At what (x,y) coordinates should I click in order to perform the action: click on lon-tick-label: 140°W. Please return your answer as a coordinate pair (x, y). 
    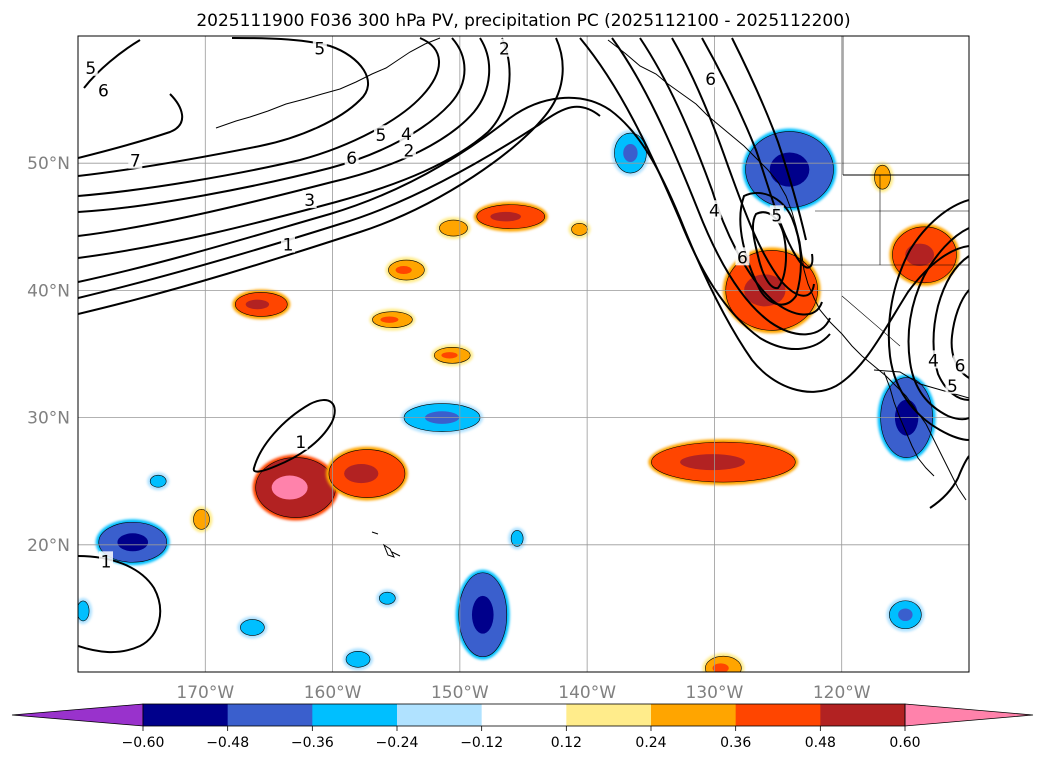
    Looking at the image, I should click on (587, 693).